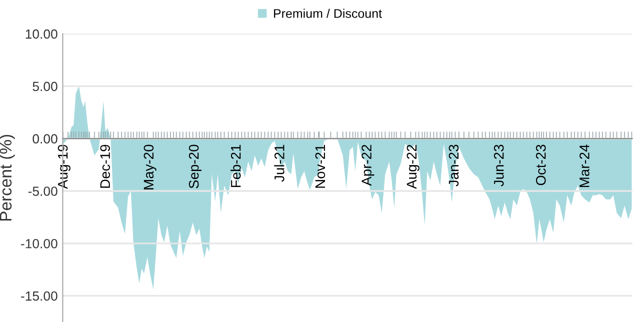 The width and height of the screenshot is (640, 322). I want to click on x-tick-label: Jan-23, so click(453, 165).